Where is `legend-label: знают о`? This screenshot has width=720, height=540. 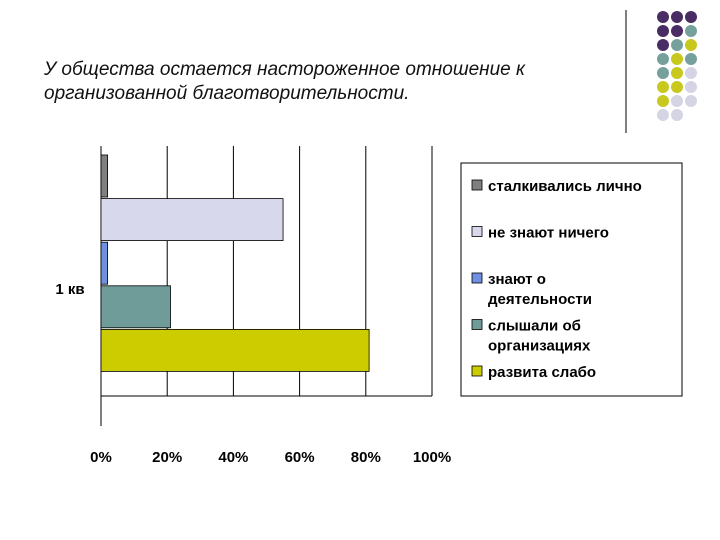
legend-label: знают о is located at coordinates (517, 279).